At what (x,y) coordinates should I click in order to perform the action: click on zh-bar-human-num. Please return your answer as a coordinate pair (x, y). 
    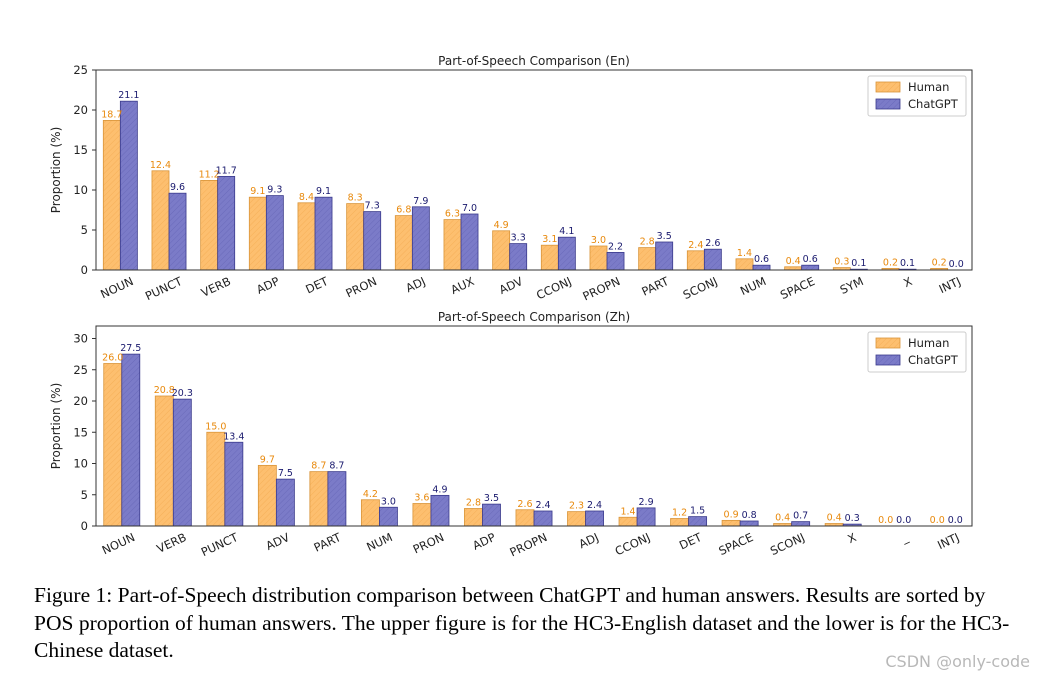
    Looking at the image, I should click on (370, 513).